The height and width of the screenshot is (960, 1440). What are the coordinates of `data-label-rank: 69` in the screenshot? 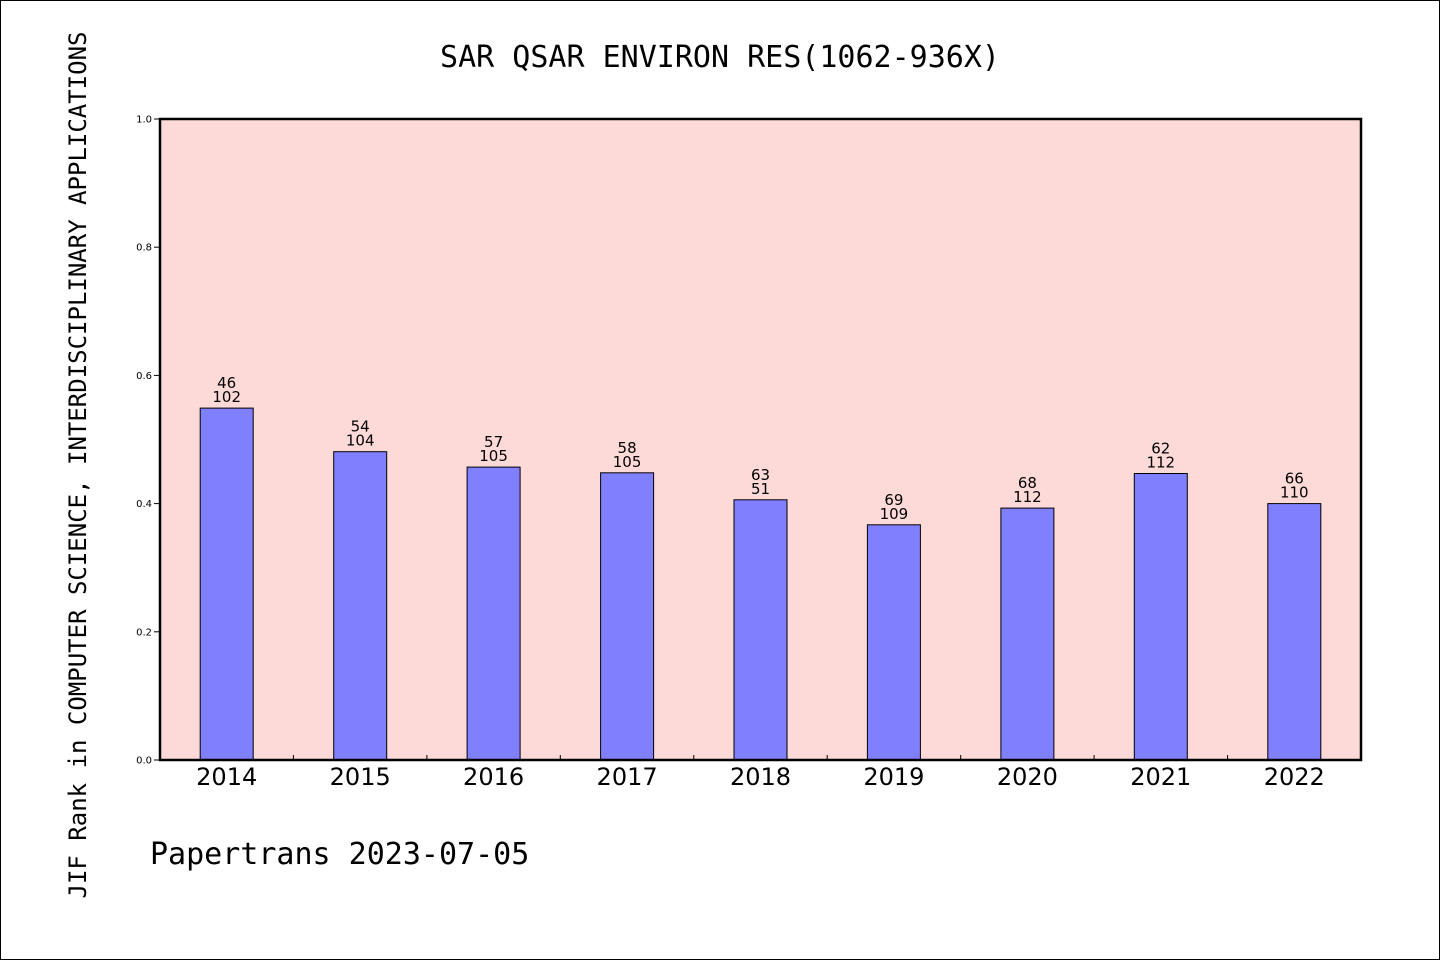 It's located at (893, 500).